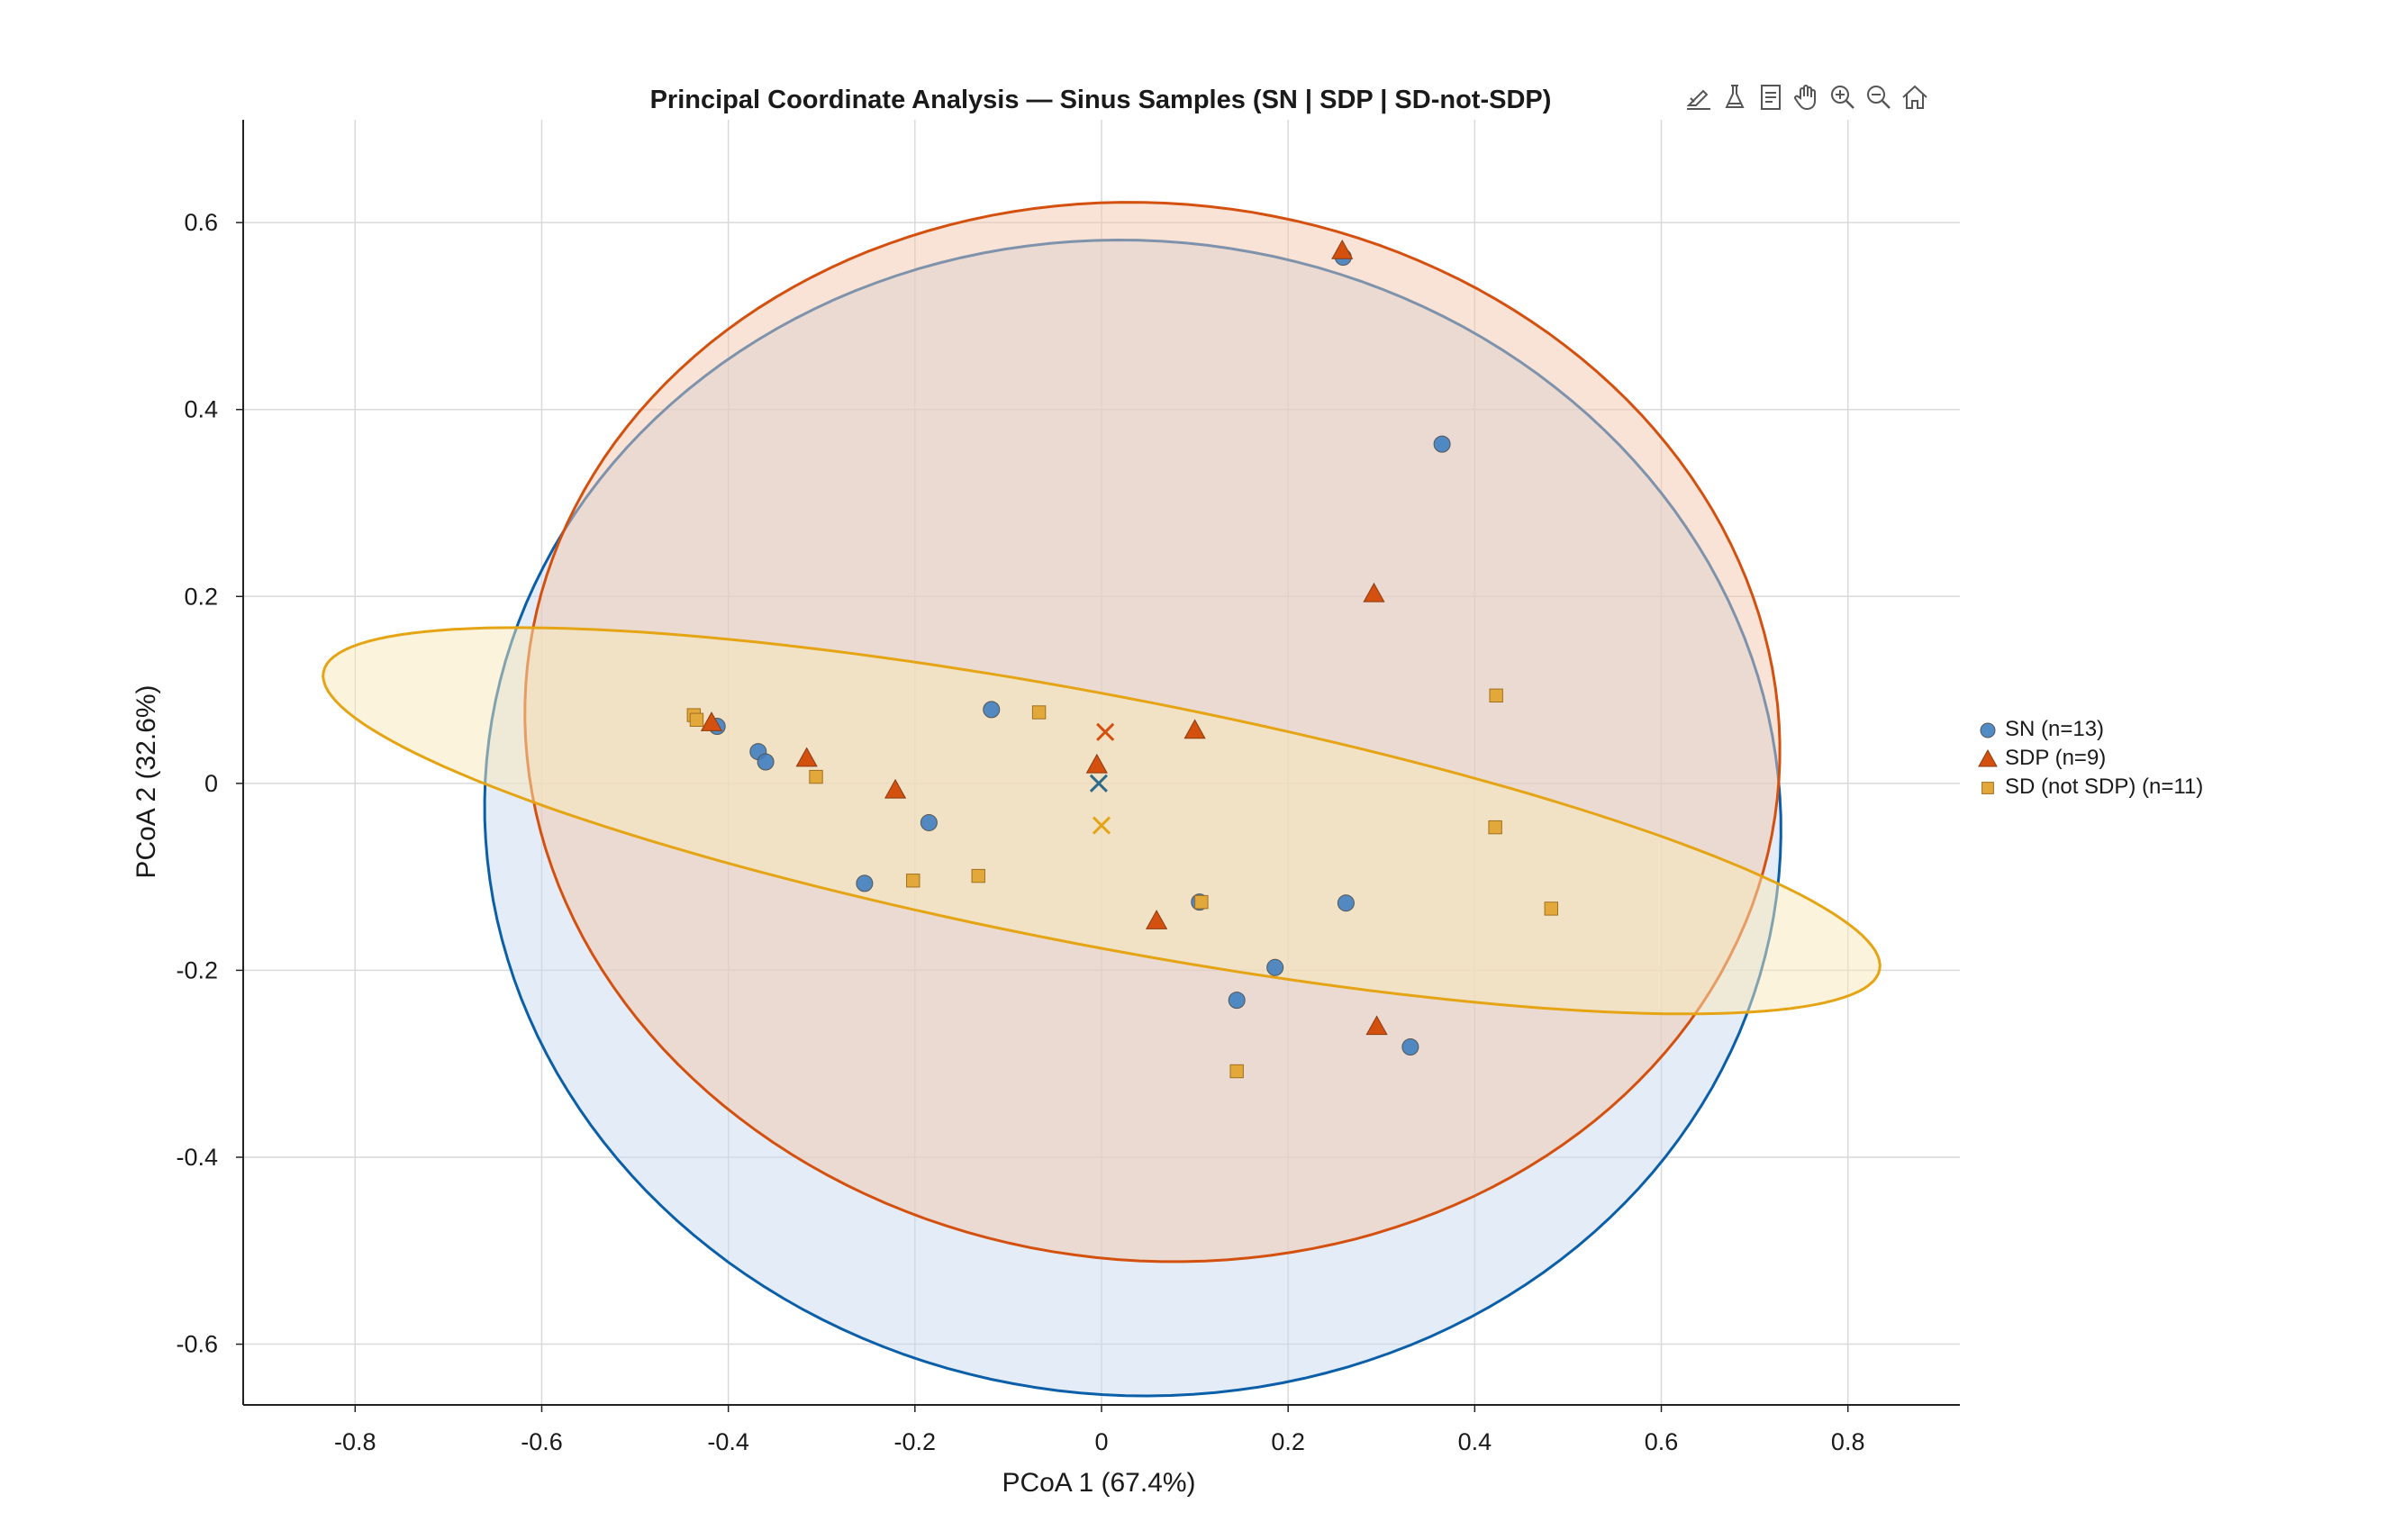  What do you see at coordinates (1848, 1441) in the screenshot?
I see `x-tick-label: 0.8` at bounding box center [1848, 1441].